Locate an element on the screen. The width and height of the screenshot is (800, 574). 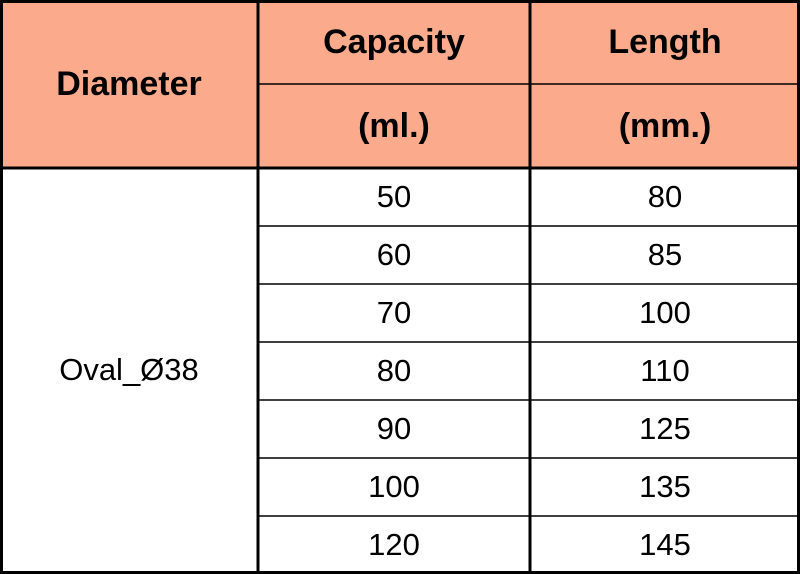
table-cell: 120 is located at coordinates (394, 544).